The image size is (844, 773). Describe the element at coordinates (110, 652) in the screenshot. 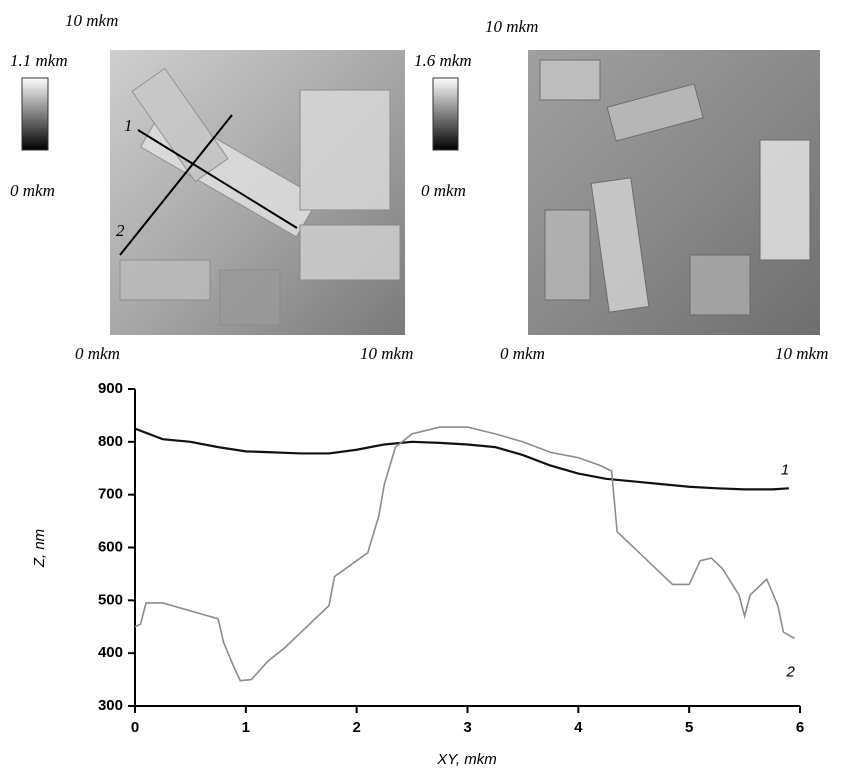

I see `y-tick-label: 400` at that location.